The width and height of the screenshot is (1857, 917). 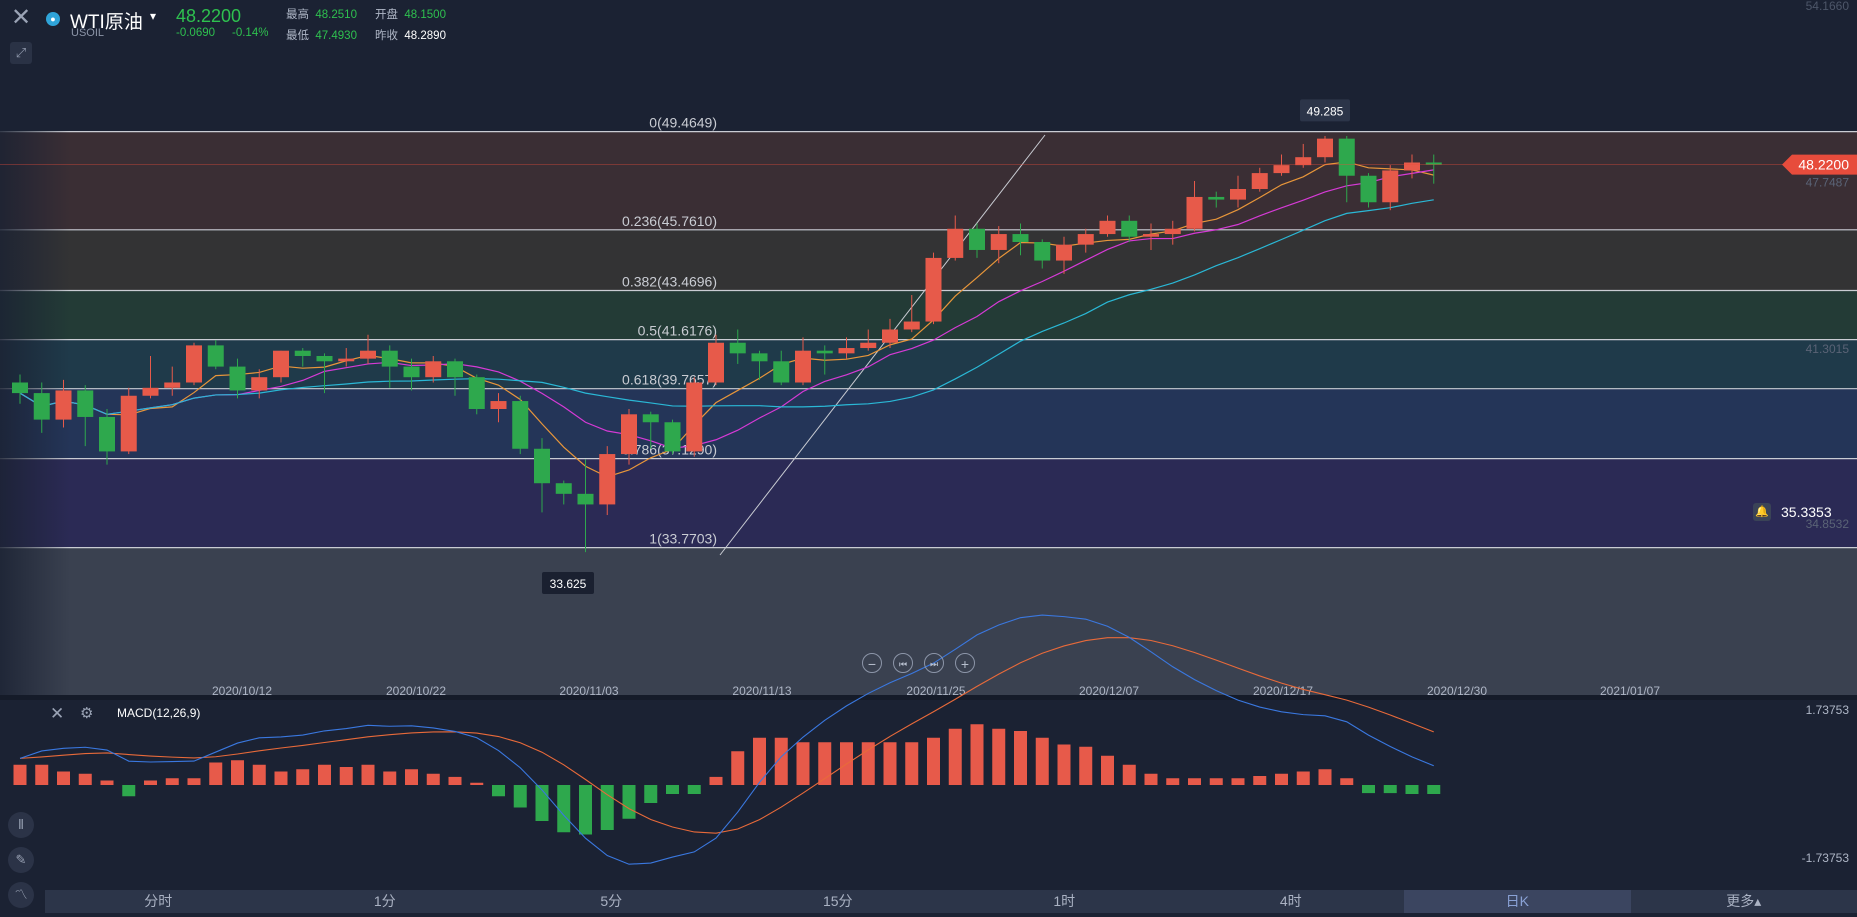 What do you see at coordinates (588, 691) in the screenshot?
I see `x-tick-label: 2020/11/03` at bounding box center [588, 691].